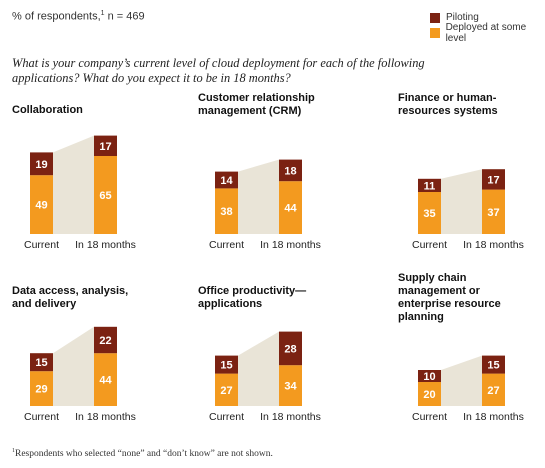 This screenshot has width=545, height=468. I want to click on value-label-deployed-data-access-current: 29, so click(41, 390).